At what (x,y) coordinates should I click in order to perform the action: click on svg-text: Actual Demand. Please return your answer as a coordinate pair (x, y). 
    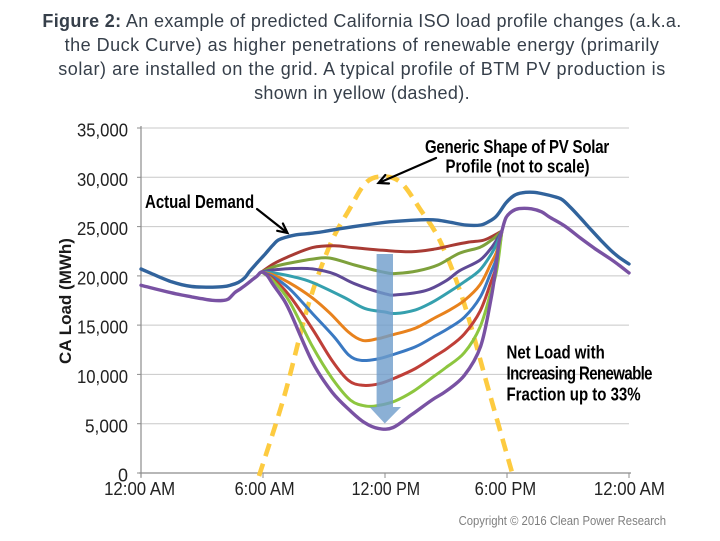
    Looking at the image, I should click on (199, 201).